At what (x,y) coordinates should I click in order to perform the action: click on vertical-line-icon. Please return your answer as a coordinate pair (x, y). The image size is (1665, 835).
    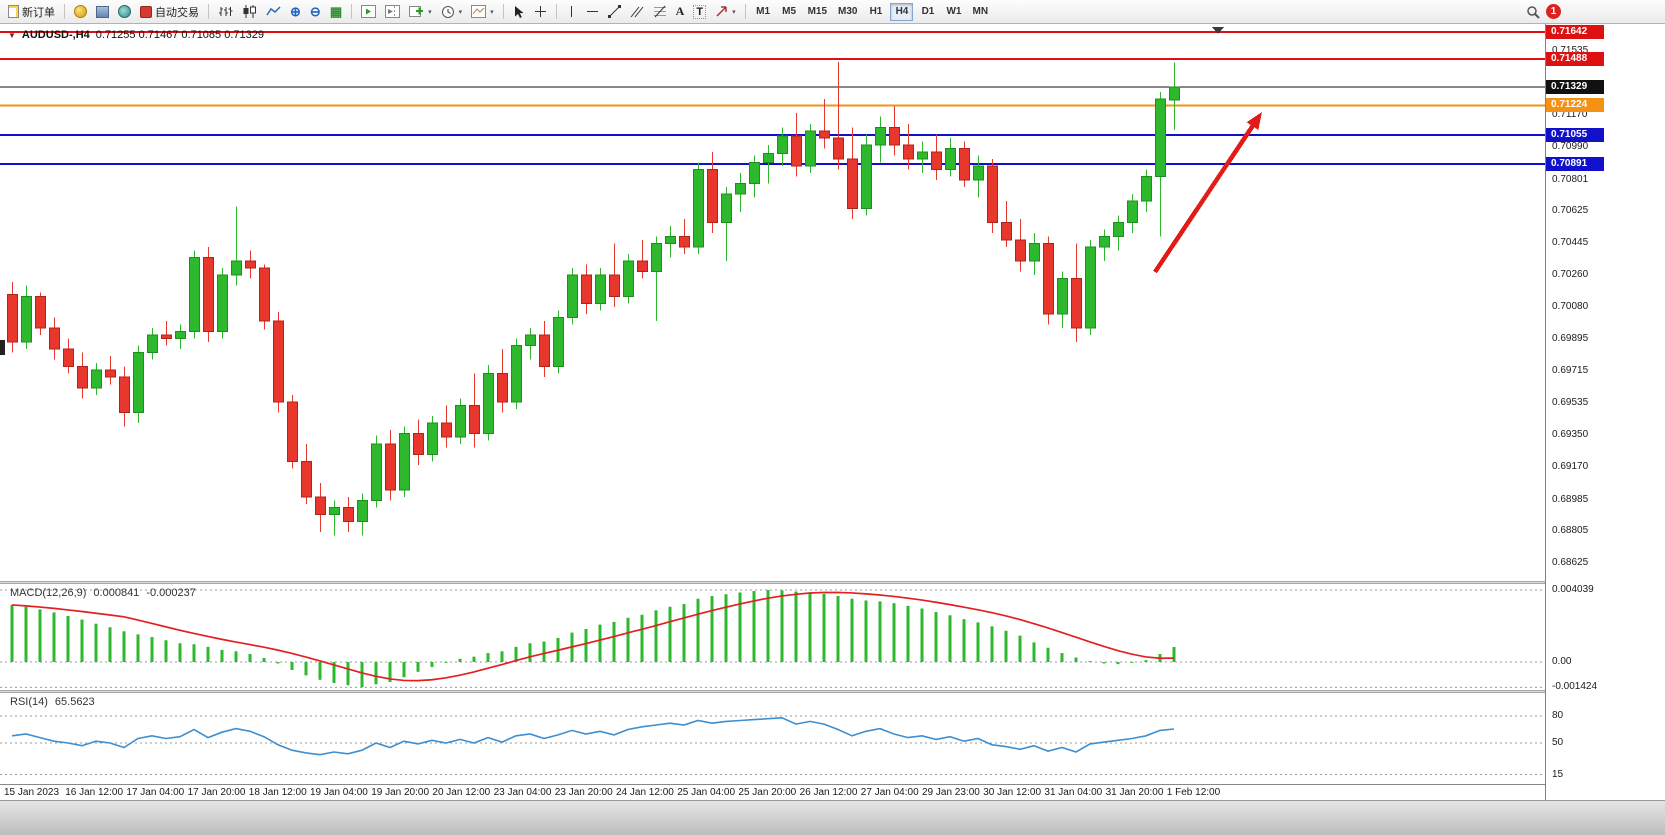
    Looking at the image, I should click on (571, 11).